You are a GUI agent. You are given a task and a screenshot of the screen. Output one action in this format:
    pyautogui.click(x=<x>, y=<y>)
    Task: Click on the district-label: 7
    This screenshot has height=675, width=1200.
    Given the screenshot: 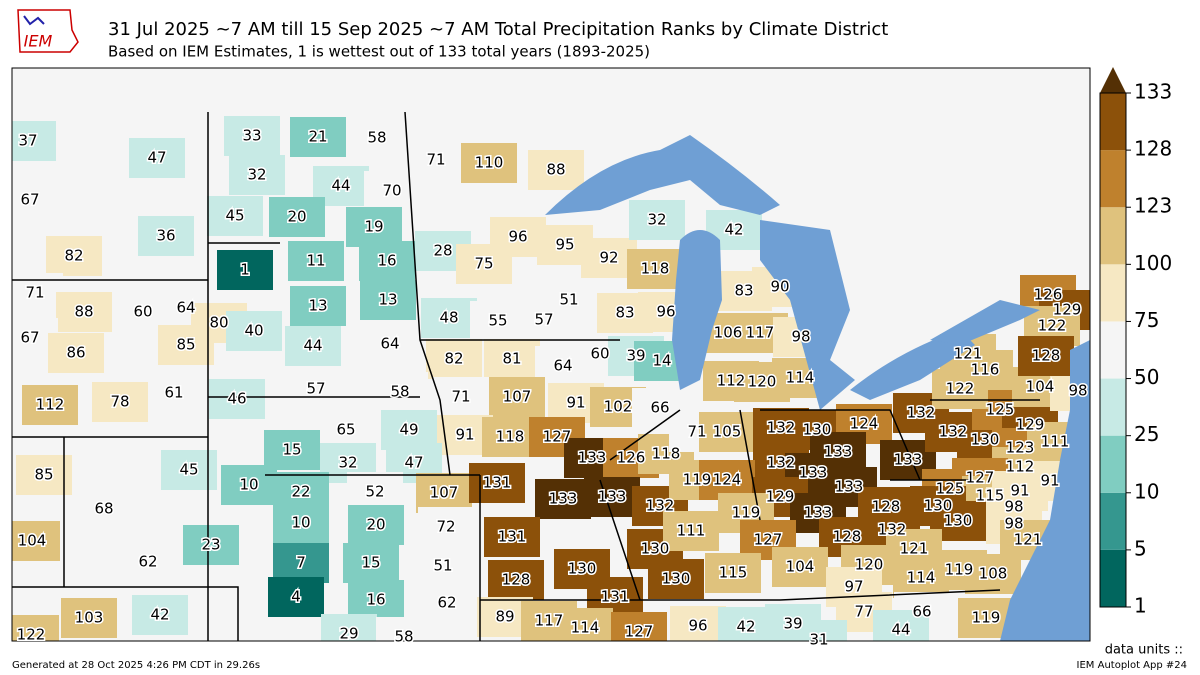 What is the action you would take?
    pyautogui.click(x=301, y=563)
    